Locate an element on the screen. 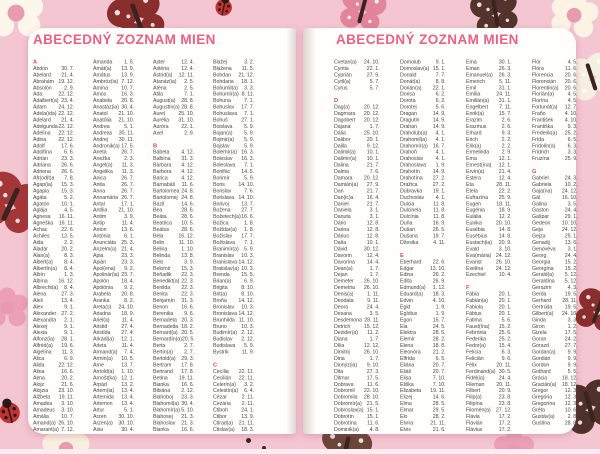  name-entry: Gordan(a) 9. 9. is located at coordinates (555, 352).